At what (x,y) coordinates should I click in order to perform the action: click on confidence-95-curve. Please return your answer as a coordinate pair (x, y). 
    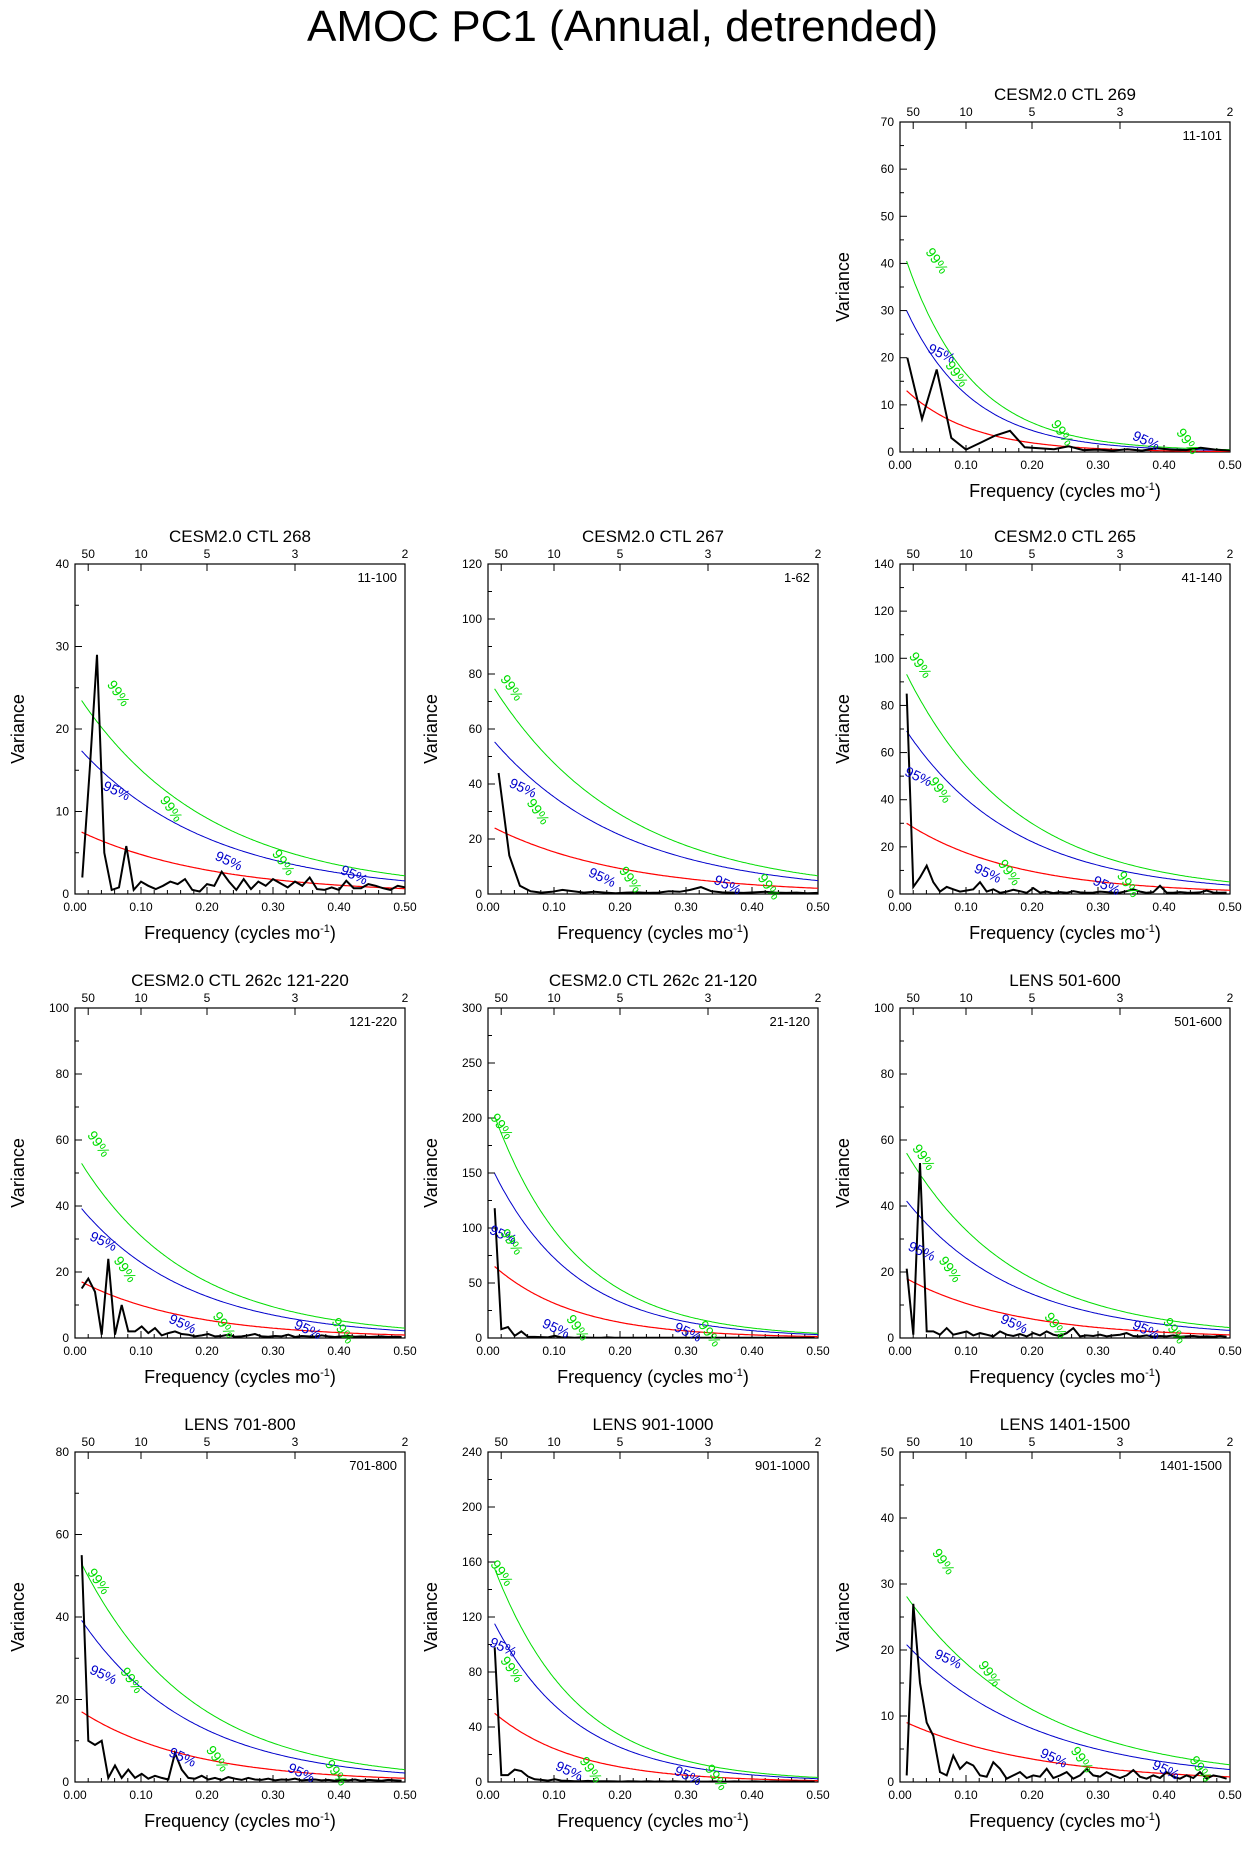
    Looking at the image, I should click on (656, 1254).